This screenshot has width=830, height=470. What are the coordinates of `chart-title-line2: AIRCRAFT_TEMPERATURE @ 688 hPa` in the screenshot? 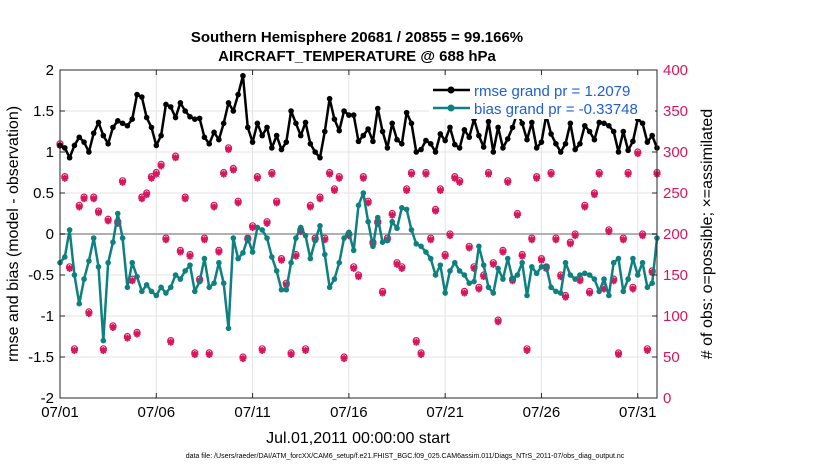 It's located at (357, 56).